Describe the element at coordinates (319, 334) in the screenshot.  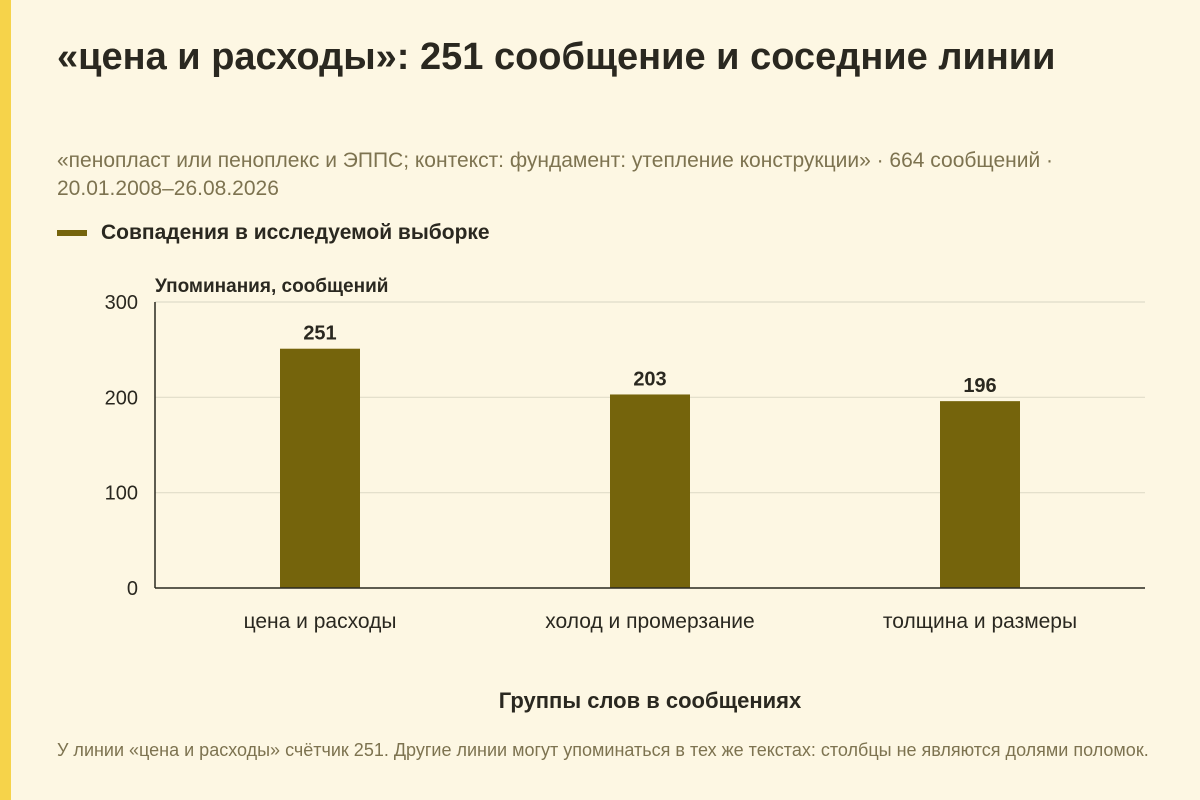
I see `bar-value-label: 251` at that location.